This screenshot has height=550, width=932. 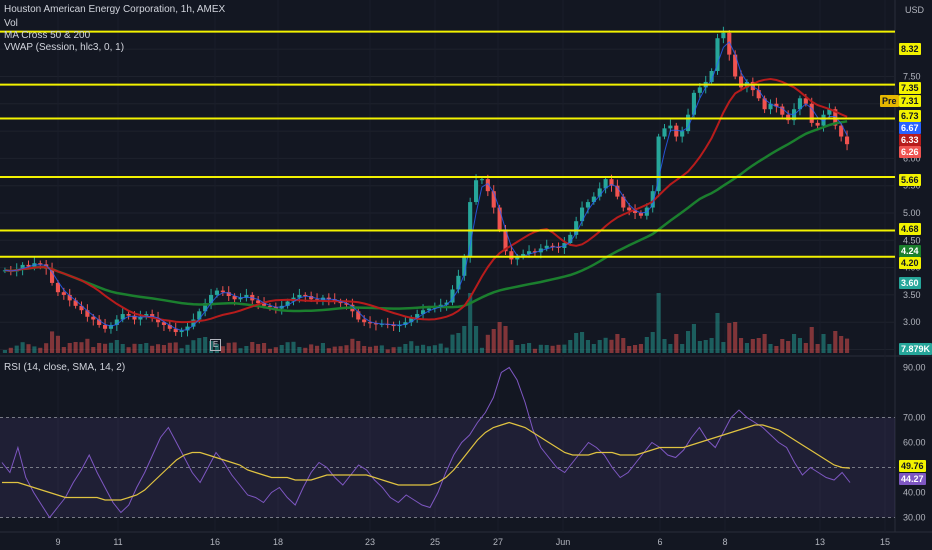 I want to click on price-tag-ma200: 4.24, so click(x=910, y=251).